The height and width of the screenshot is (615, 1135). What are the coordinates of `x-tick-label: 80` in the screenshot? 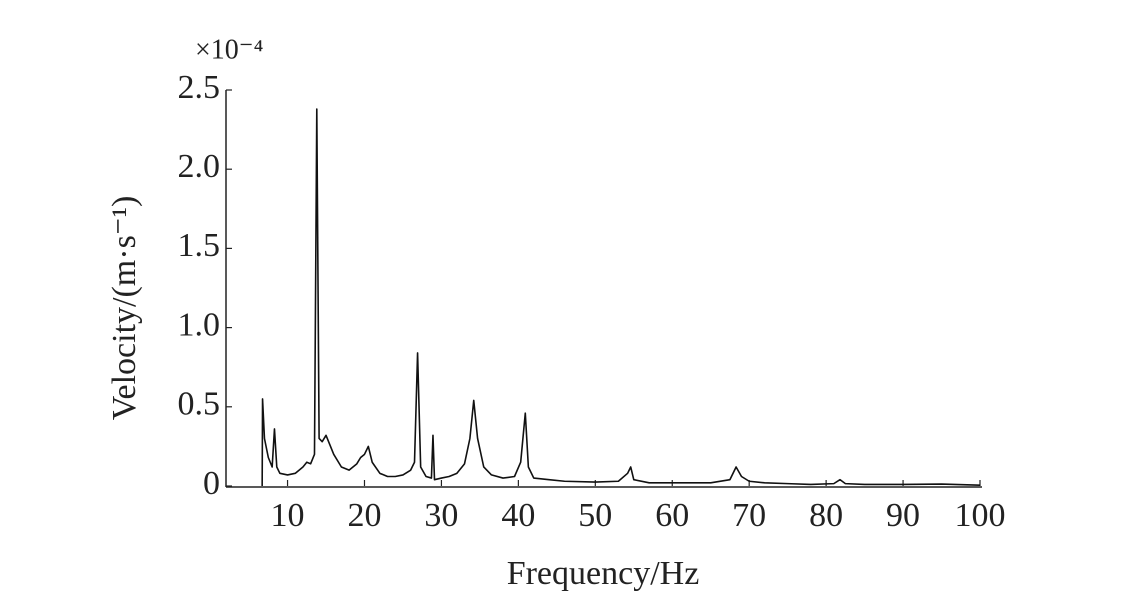 It's located at (826, 515).